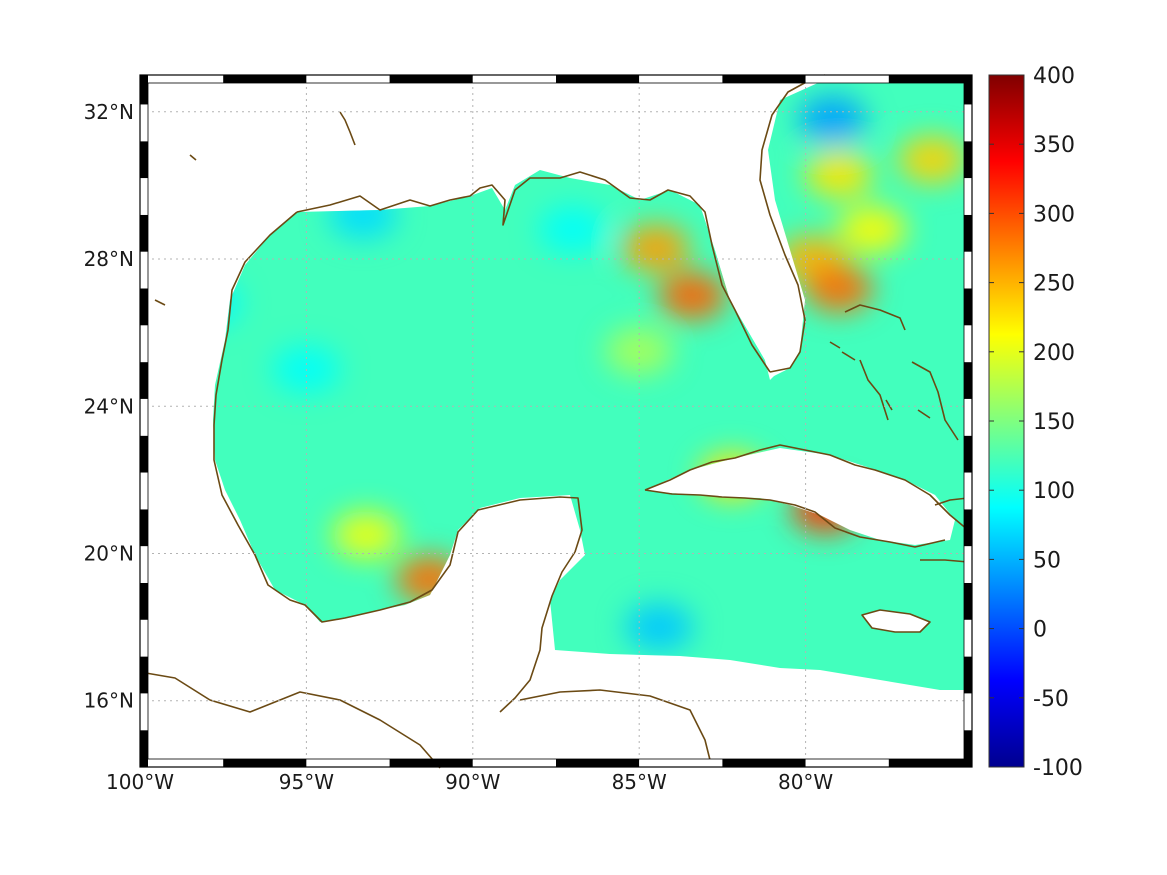 Image resolution: width=1167 pixels, height=875 pixels. Describe the element at coordinates (109, 554) in the screenshot. I see `latitude-tick-label: 20°N` at that location.